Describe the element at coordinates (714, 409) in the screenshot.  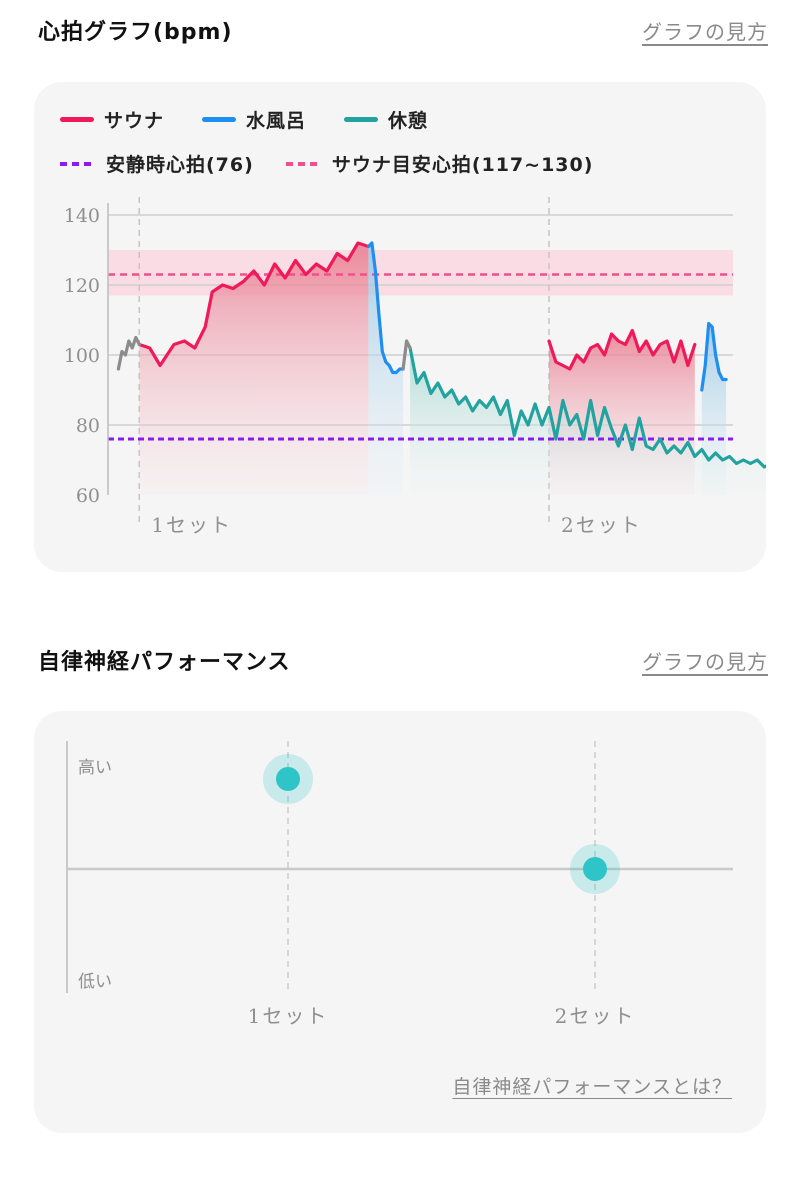
I see `area-cold-bath` at that location.